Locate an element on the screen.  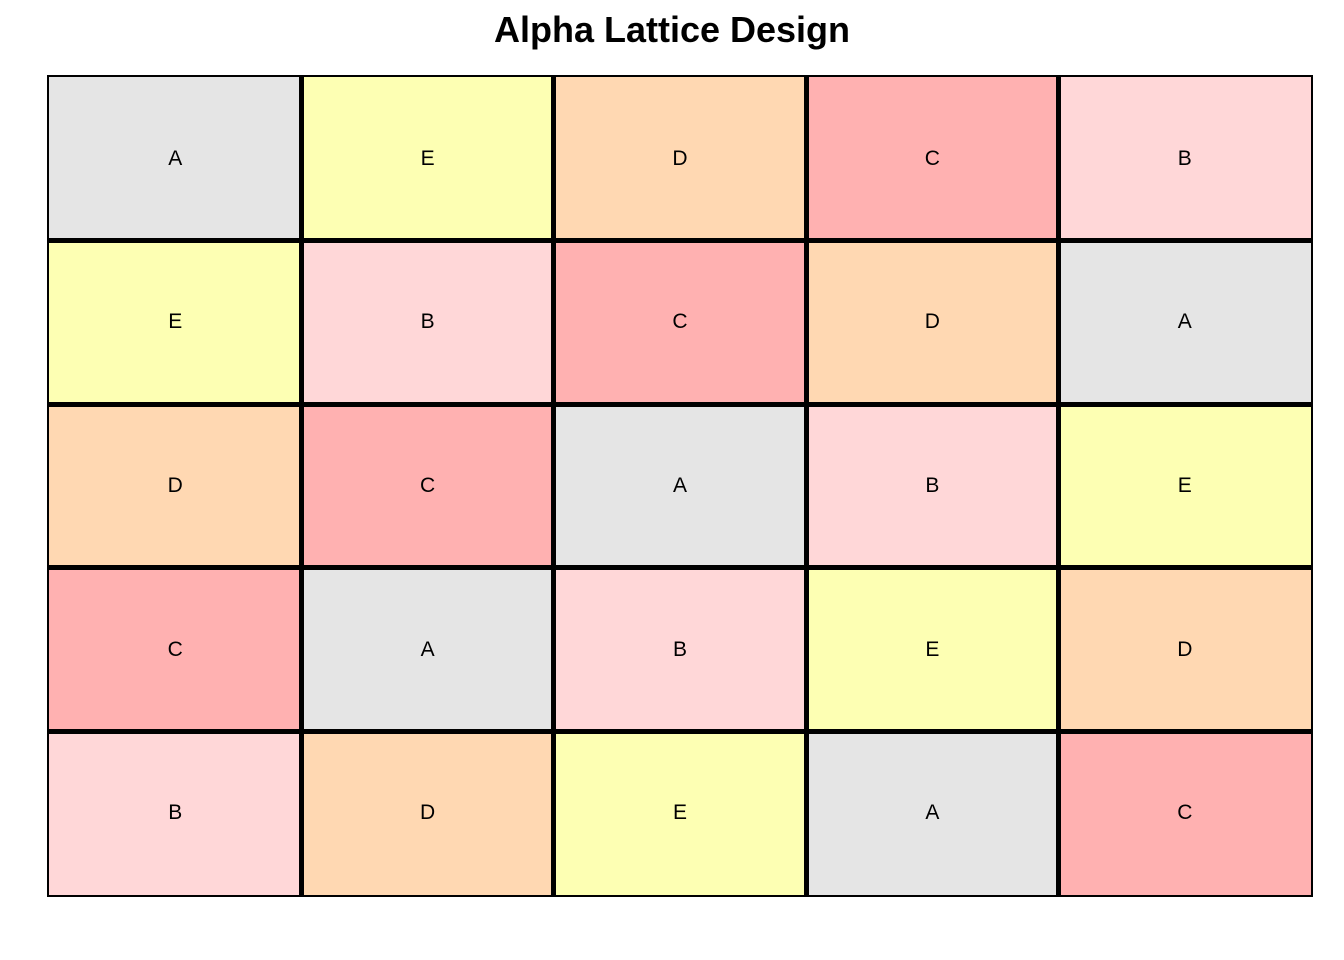
plot-cell-r4-c4: E is located at coordinates (932, 649).